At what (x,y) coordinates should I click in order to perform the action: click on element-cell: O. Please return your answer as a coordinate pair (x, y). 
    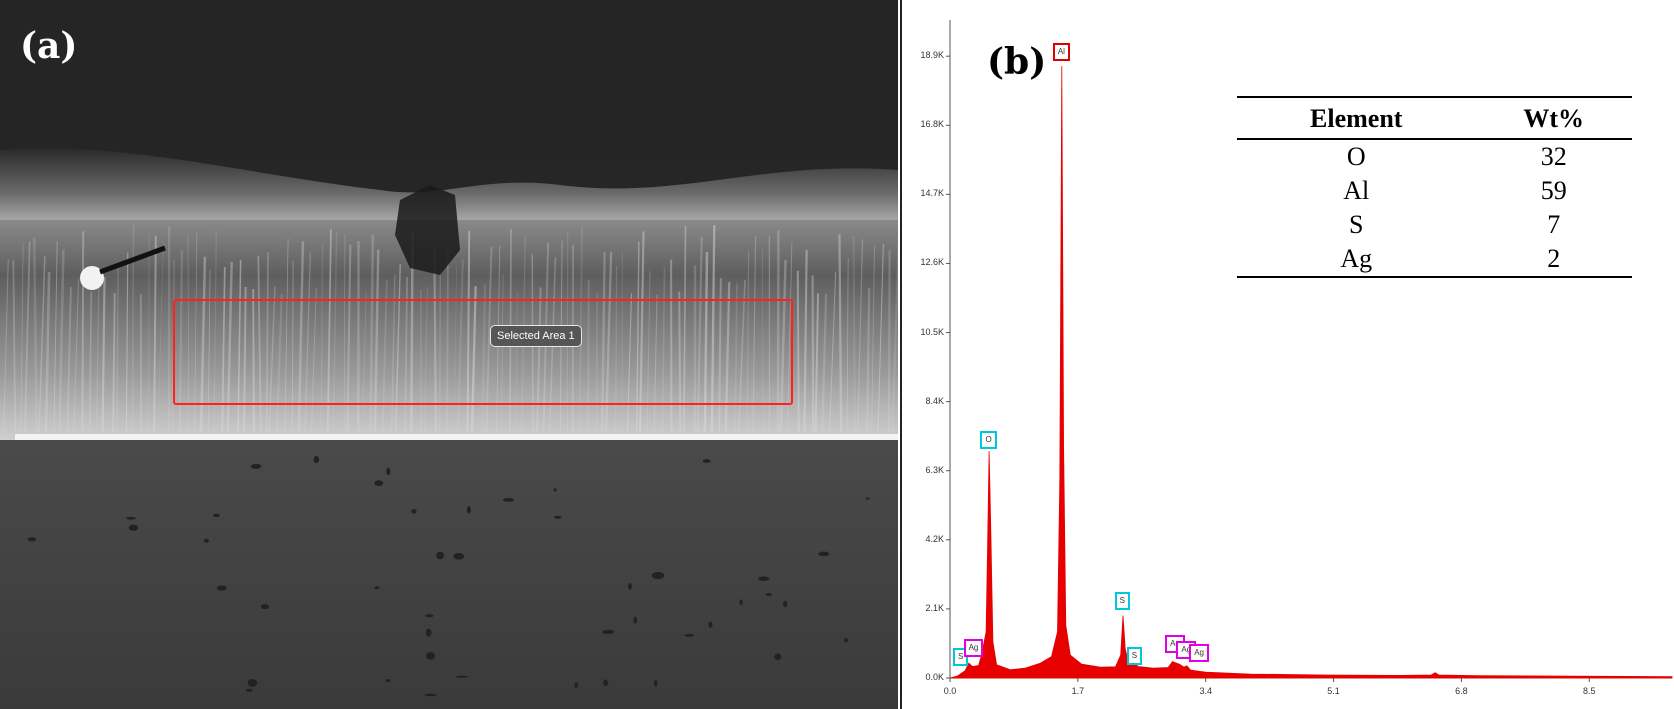
    Looking at the image, I should click on (1356, 156).